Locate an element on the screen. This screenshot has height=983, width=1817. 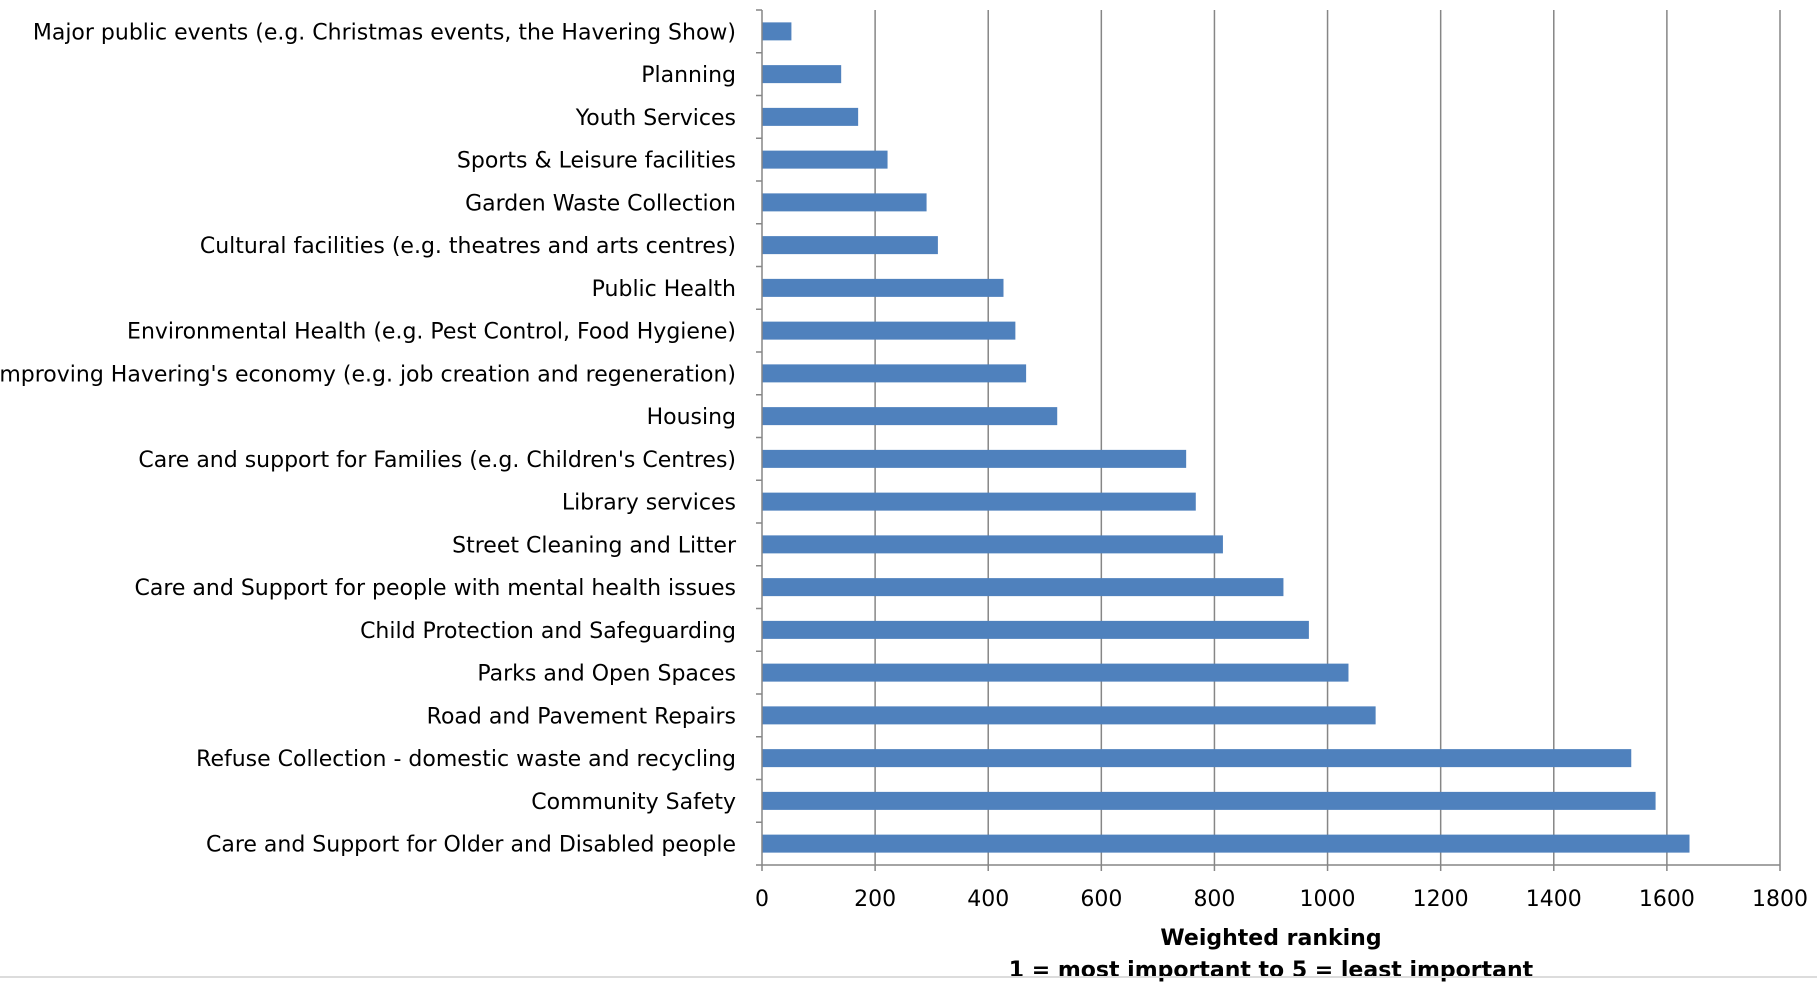
category-label: Parks and Open Spaces is located at coordinates (606, 674).